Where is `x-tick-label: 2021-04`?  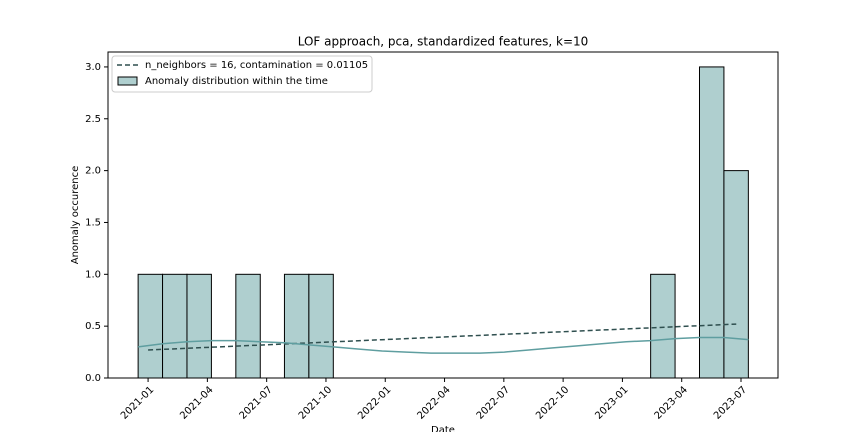
x-tick-label: 2021-04 is located at coordinates (196, 402).